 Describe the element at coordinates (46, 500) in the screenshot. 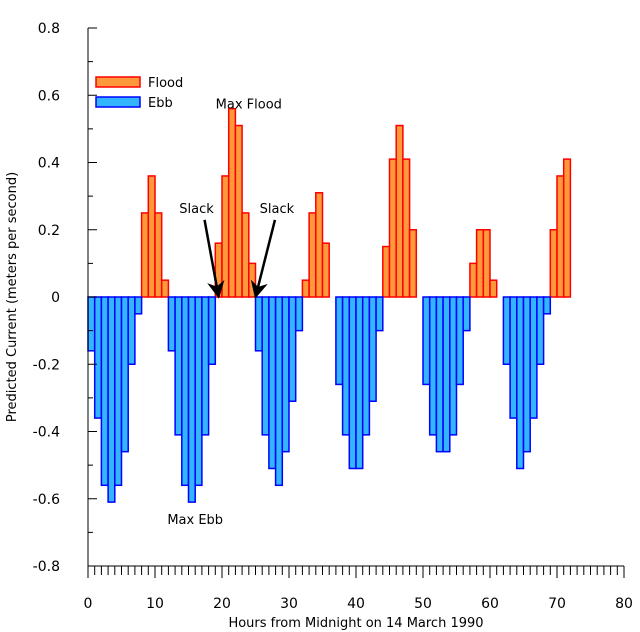

I see `y-tick-label: -0.6` at that location.